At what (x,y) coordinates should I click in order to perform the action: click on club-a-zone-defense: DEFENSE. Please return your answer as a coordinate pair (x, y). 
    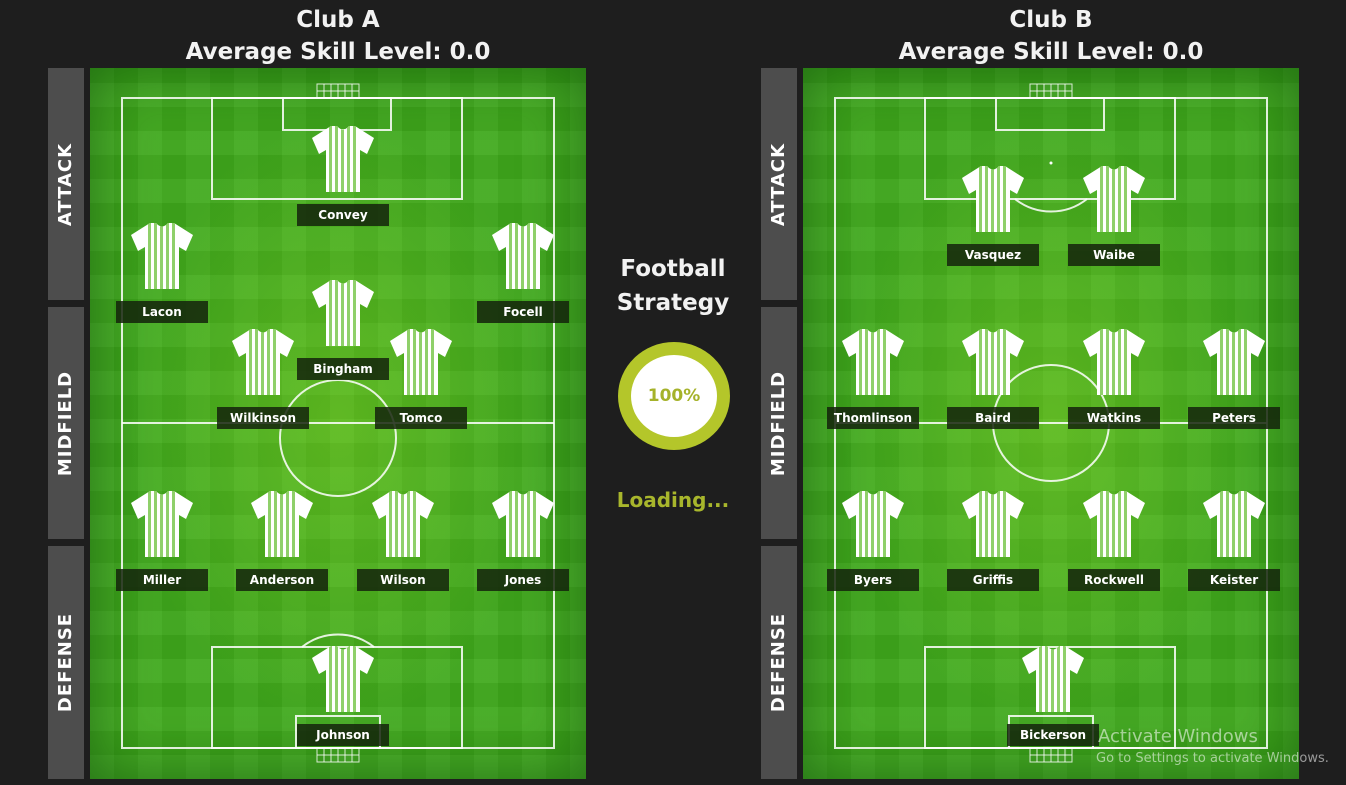
    Looking at the image, I should click on (66, 662).